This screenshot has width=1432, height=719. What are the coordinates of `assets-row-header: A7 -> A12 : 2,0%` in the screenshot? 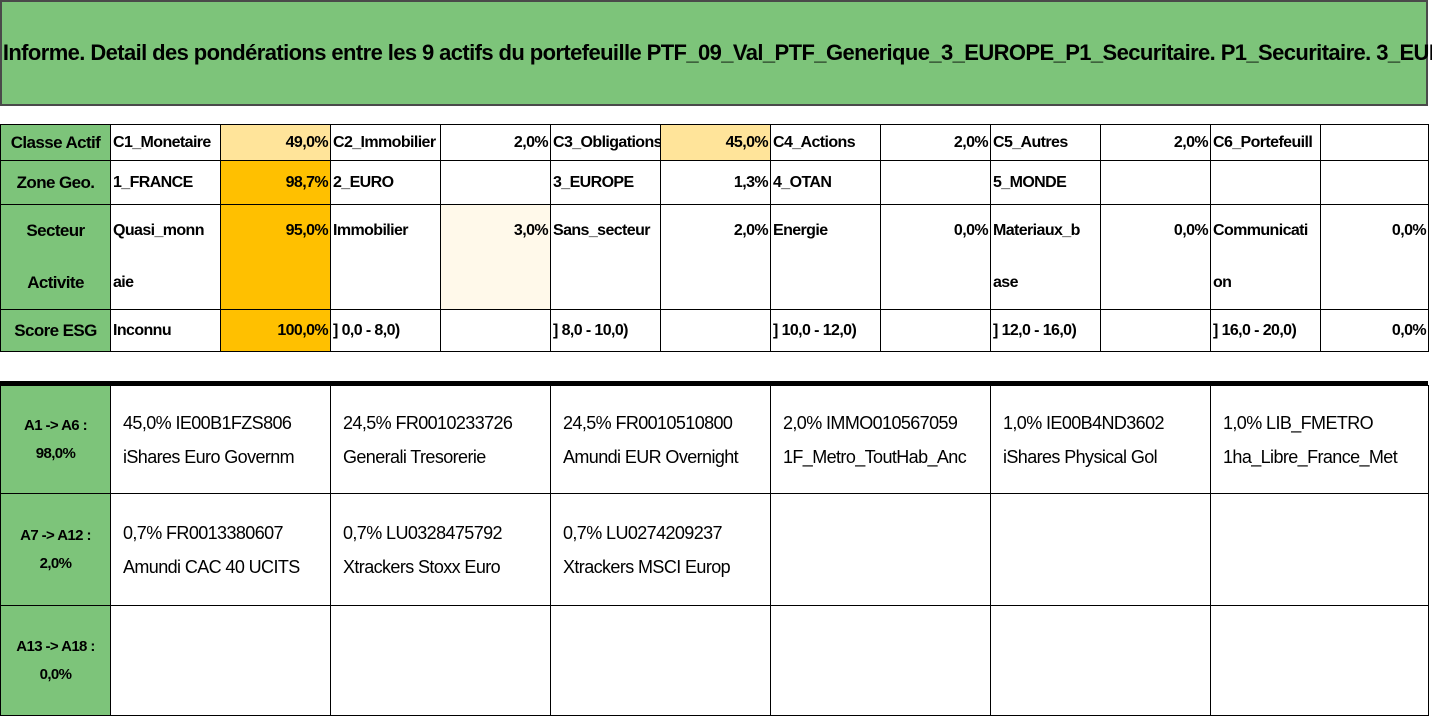 It's located at (55, 549).